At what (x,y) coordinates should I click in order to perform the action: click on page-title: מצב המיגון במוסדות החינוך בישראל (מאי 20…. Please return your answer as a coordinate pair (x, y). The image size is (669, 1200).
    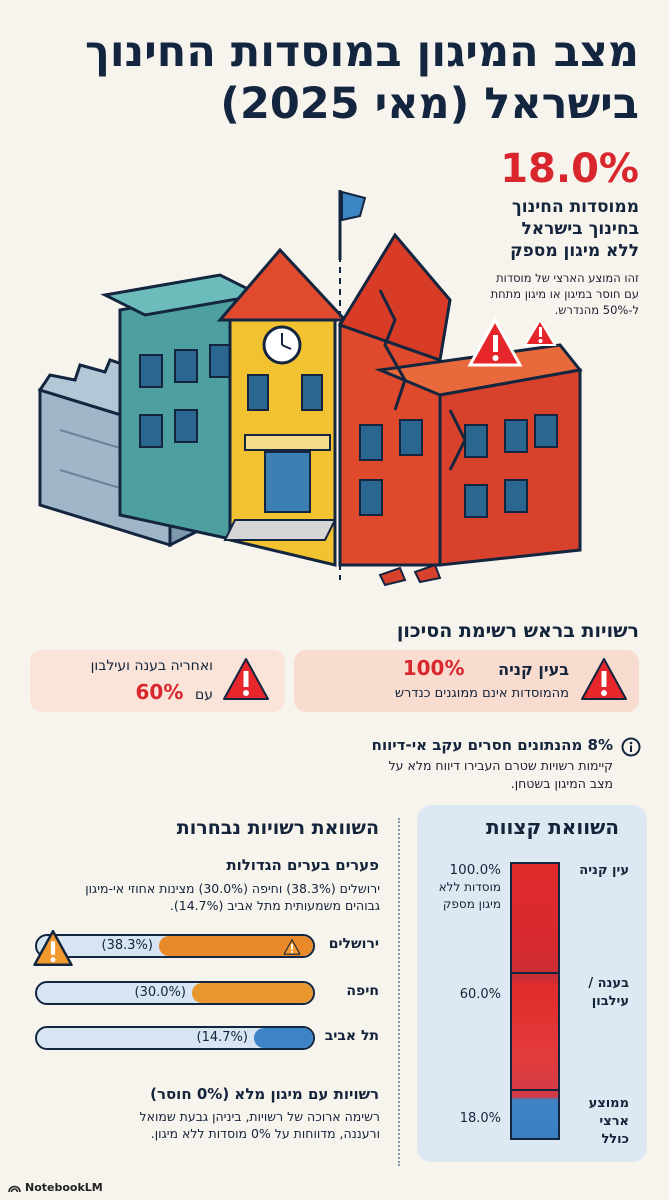
    Looking at the image, I should click on (329, 78).